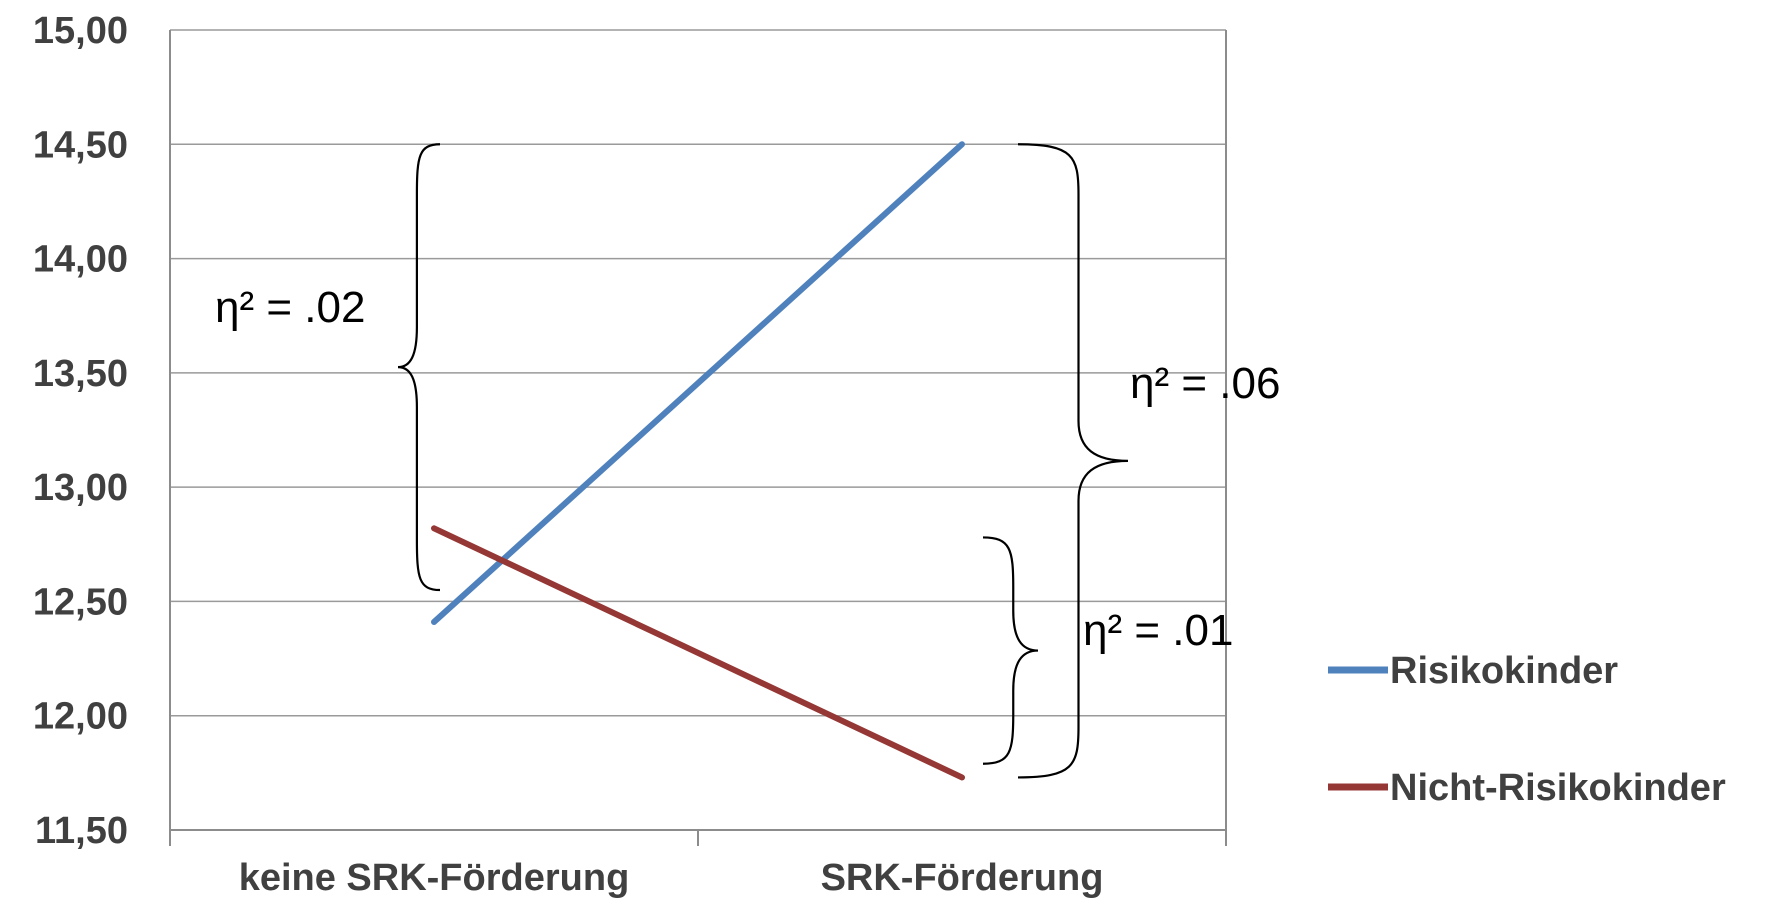  Describe the element at coordinates (962, 878) in the screenshot. I see `x-tick-label: SRK-Förderung` at that location.